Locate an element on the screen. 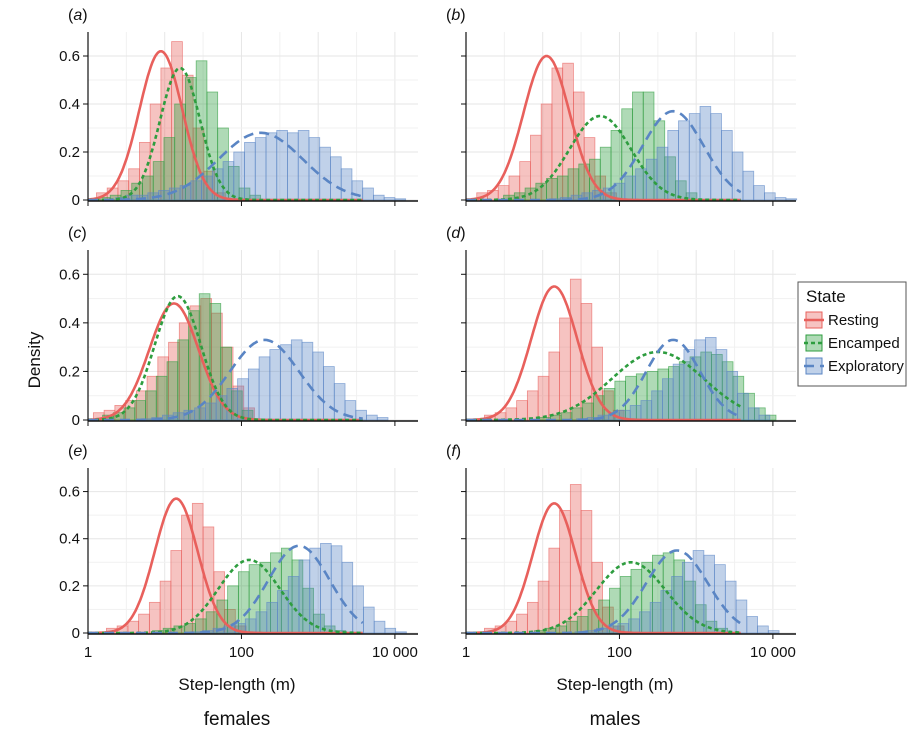 This screenshot has height=732, width=912. bars-exploratory is located at coordinates (261, 165).